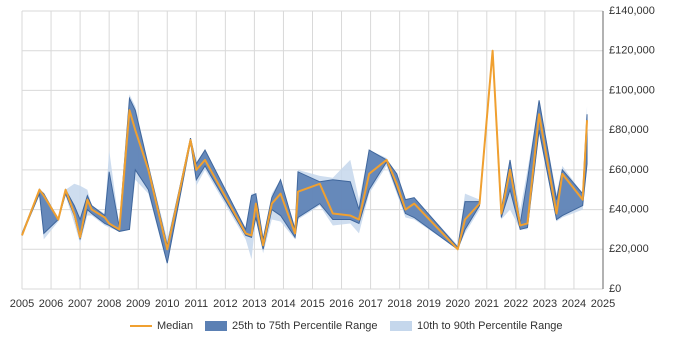  I want to click on legend-label: 25th to 75th Percentile Range, so click(305, 326).